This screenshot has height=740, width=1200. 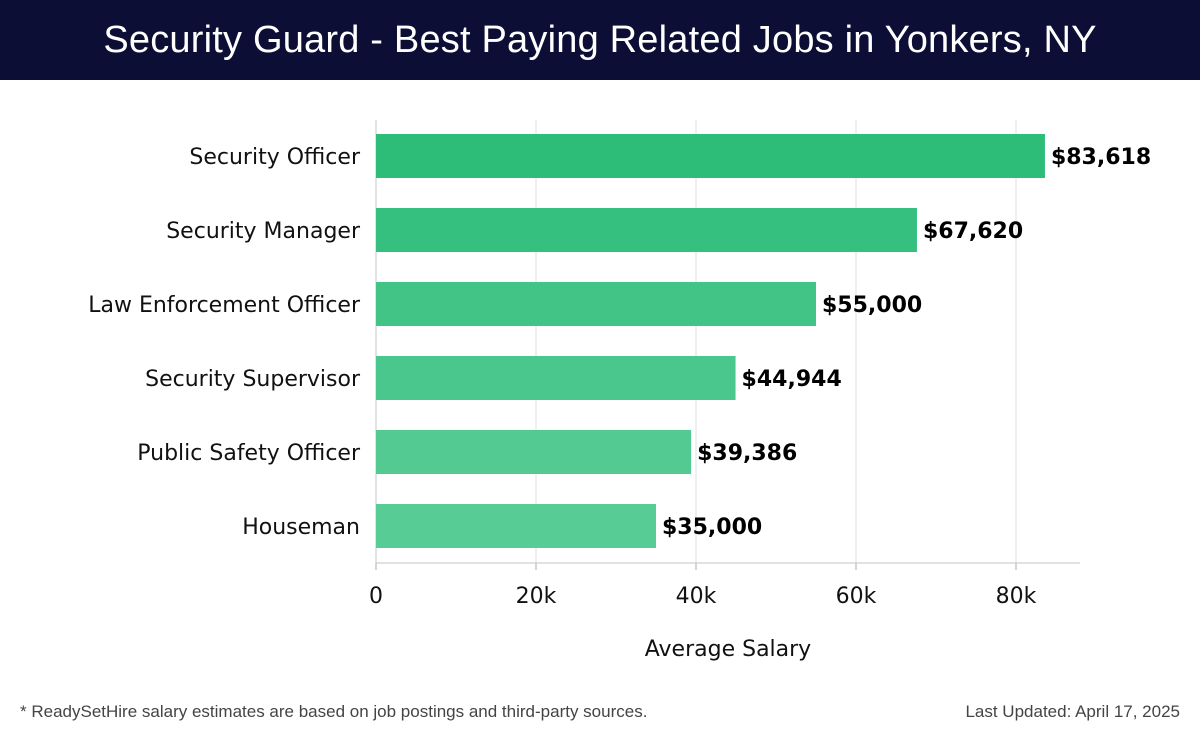 I want to click on category-label: Security Supervisor, so click(x=253, y=379).